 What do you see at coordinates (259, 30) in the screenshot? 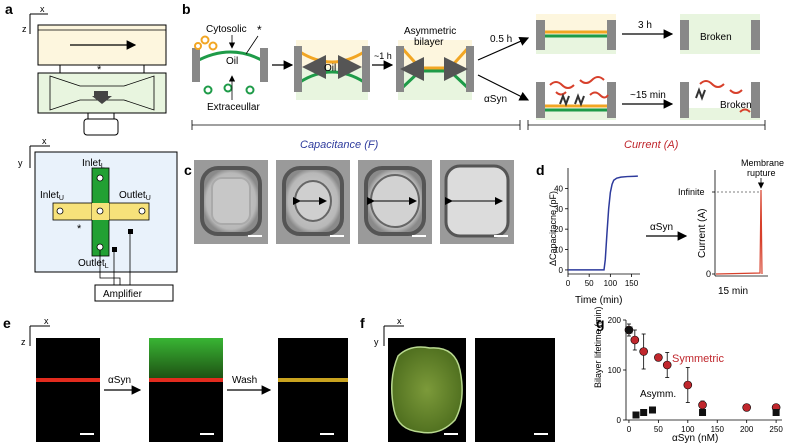
I see `star-marker-b: *` at bounding box center [259, 30].